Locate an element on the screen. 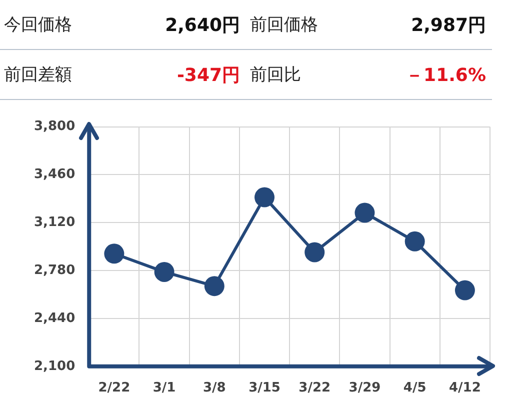 The image size is (528, 412). x-tick-label: 3/8 is located at coordinates (214, 388).